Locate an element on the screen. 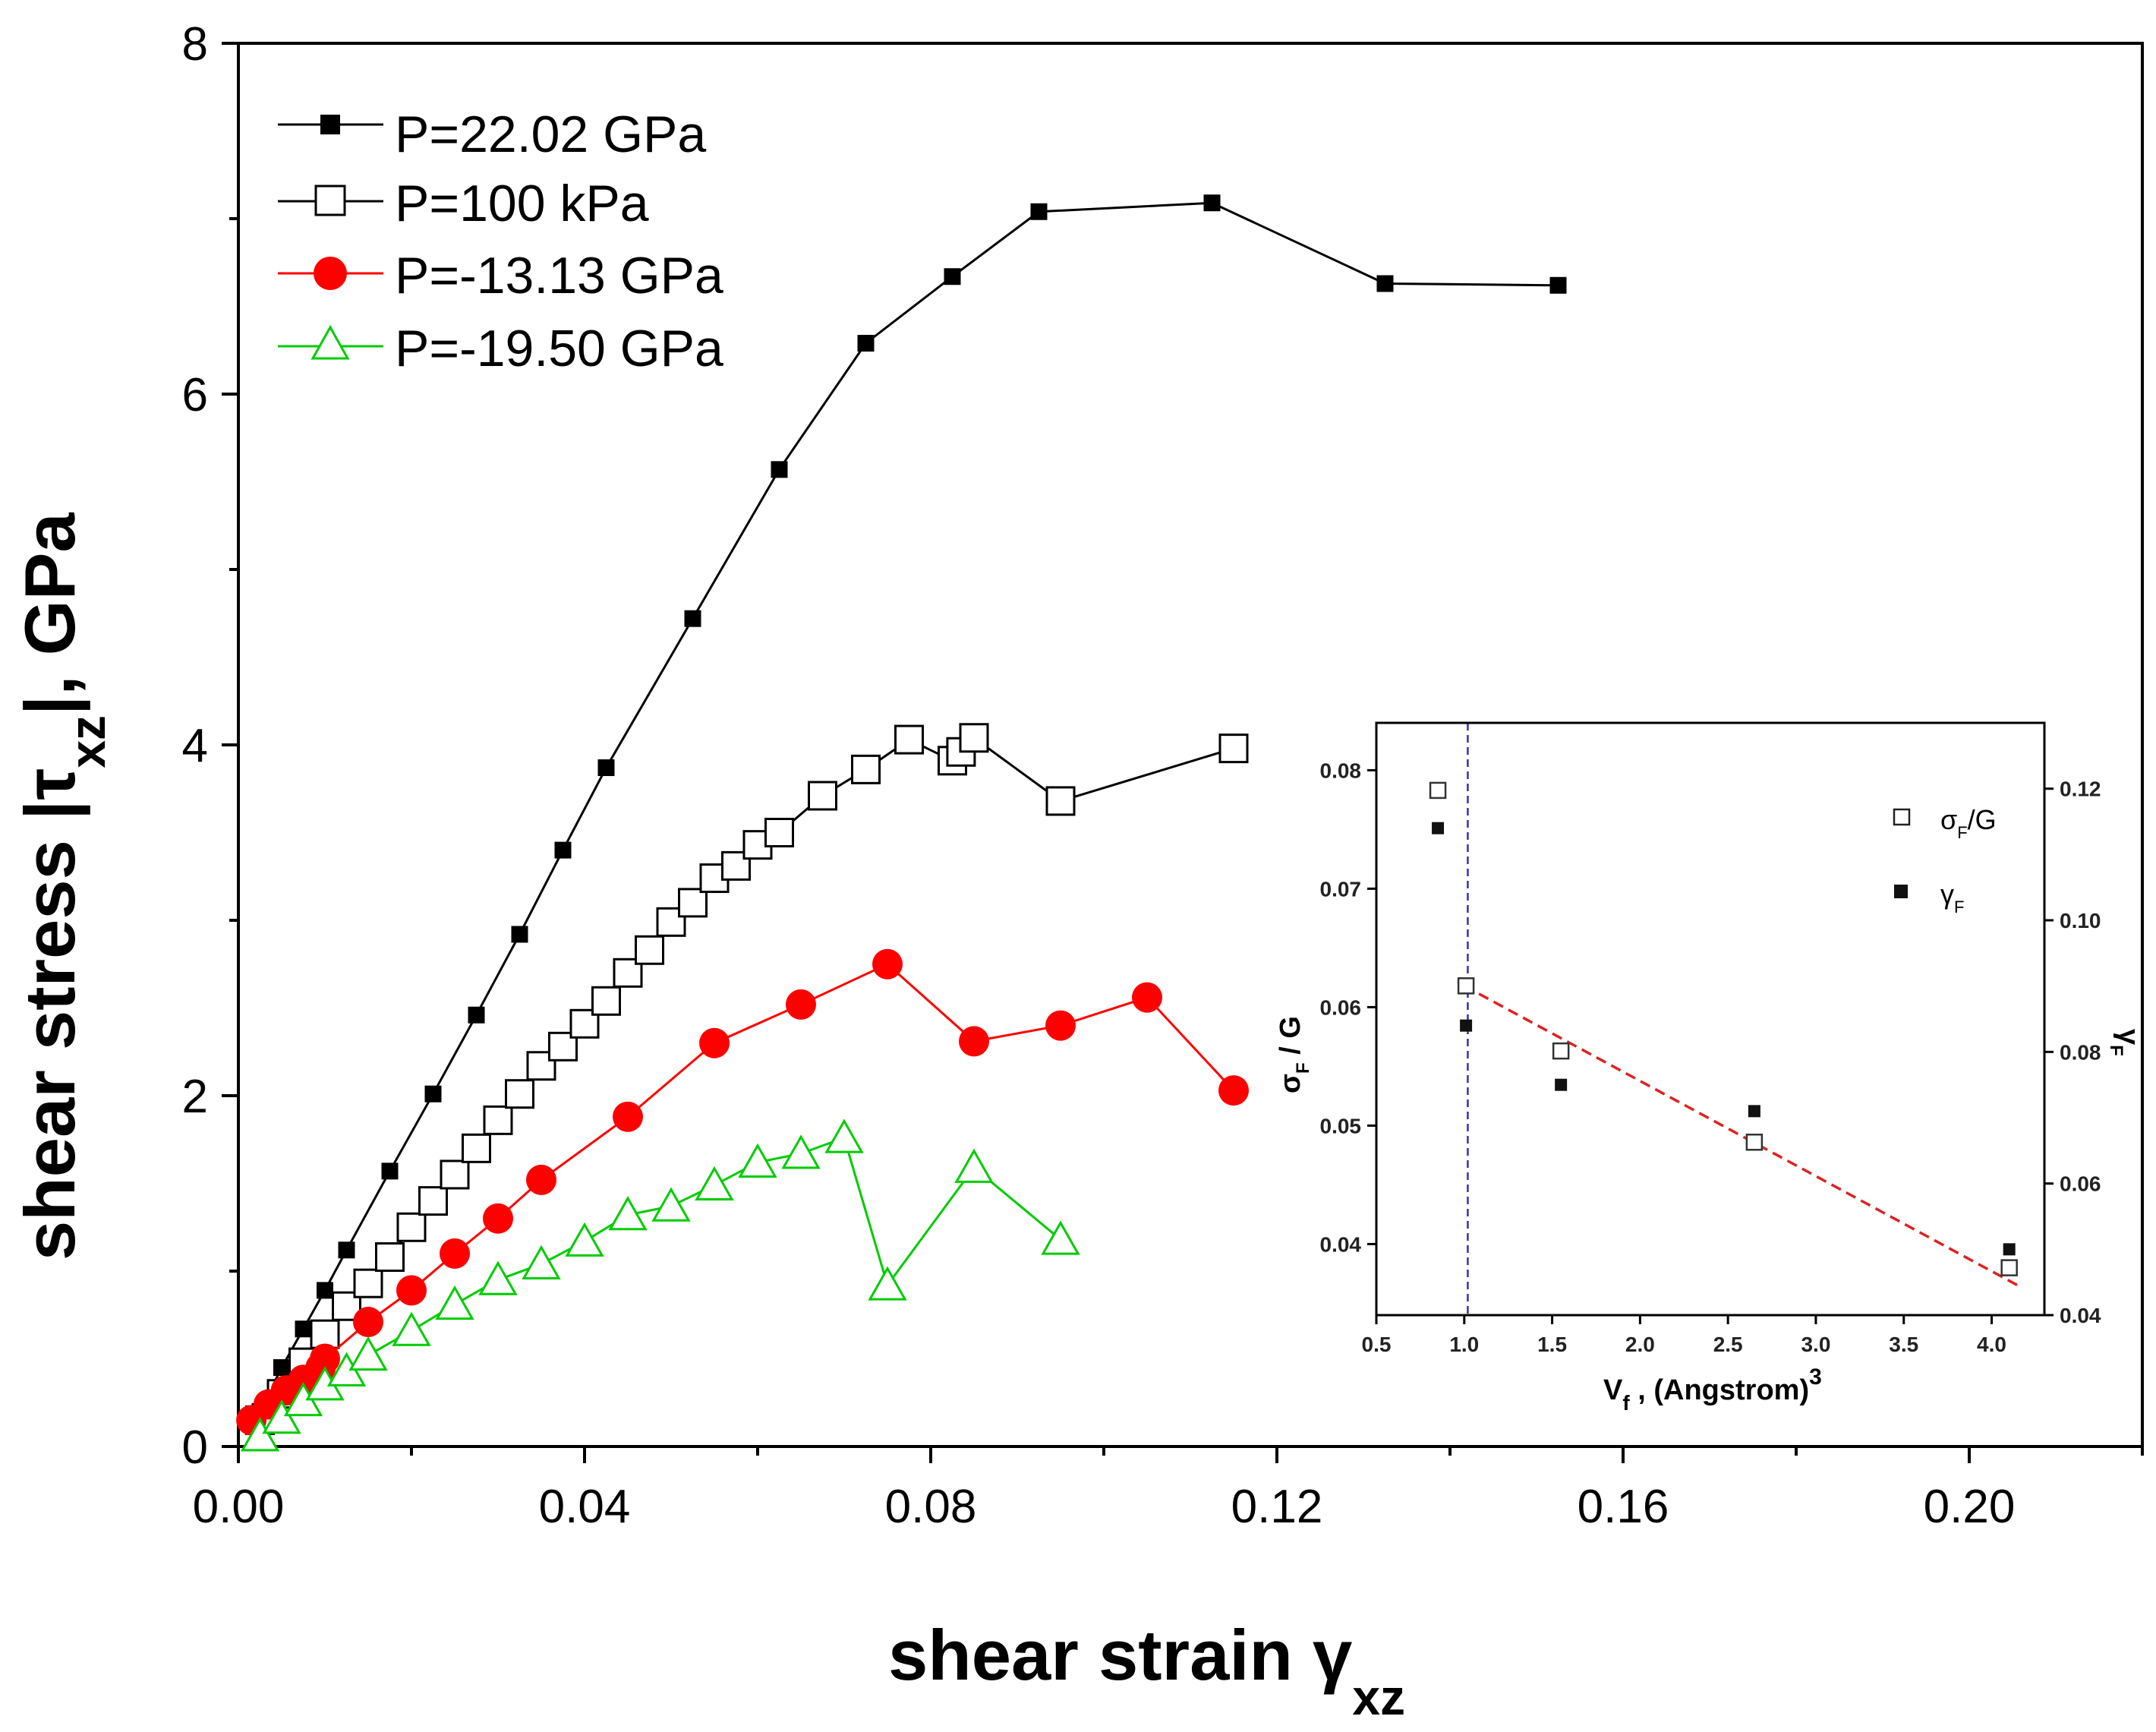 Image resolution: width=2156 pixels, height=1732 pixels. y-axis-title-suffix: |, GPa is located at coordinates (50, 614).